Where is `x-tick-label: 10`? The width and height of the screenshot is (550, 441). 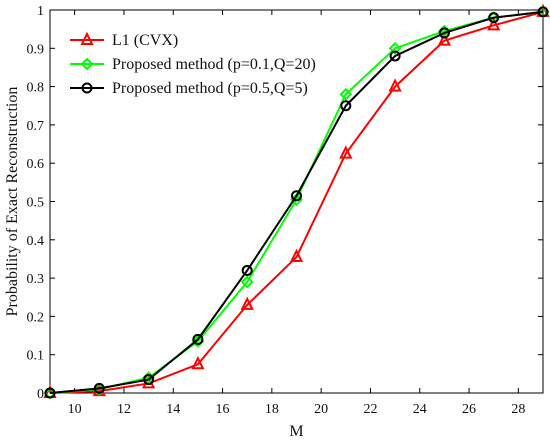
x-tick-label: 10 is located at coordinates (75, 409).